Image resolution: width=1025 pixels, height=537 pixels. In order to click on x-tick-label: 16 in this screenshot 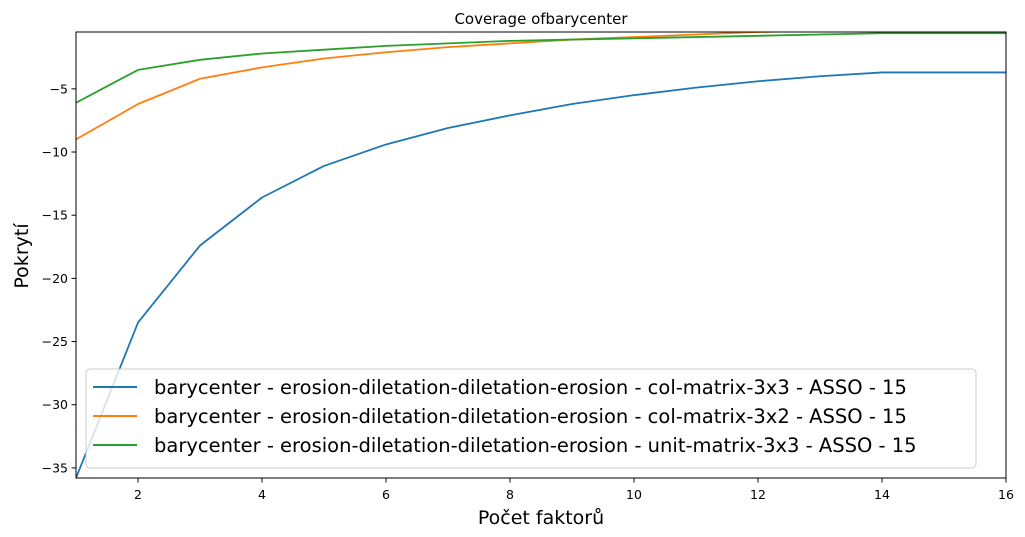, I will do `click(1006, 494)`.